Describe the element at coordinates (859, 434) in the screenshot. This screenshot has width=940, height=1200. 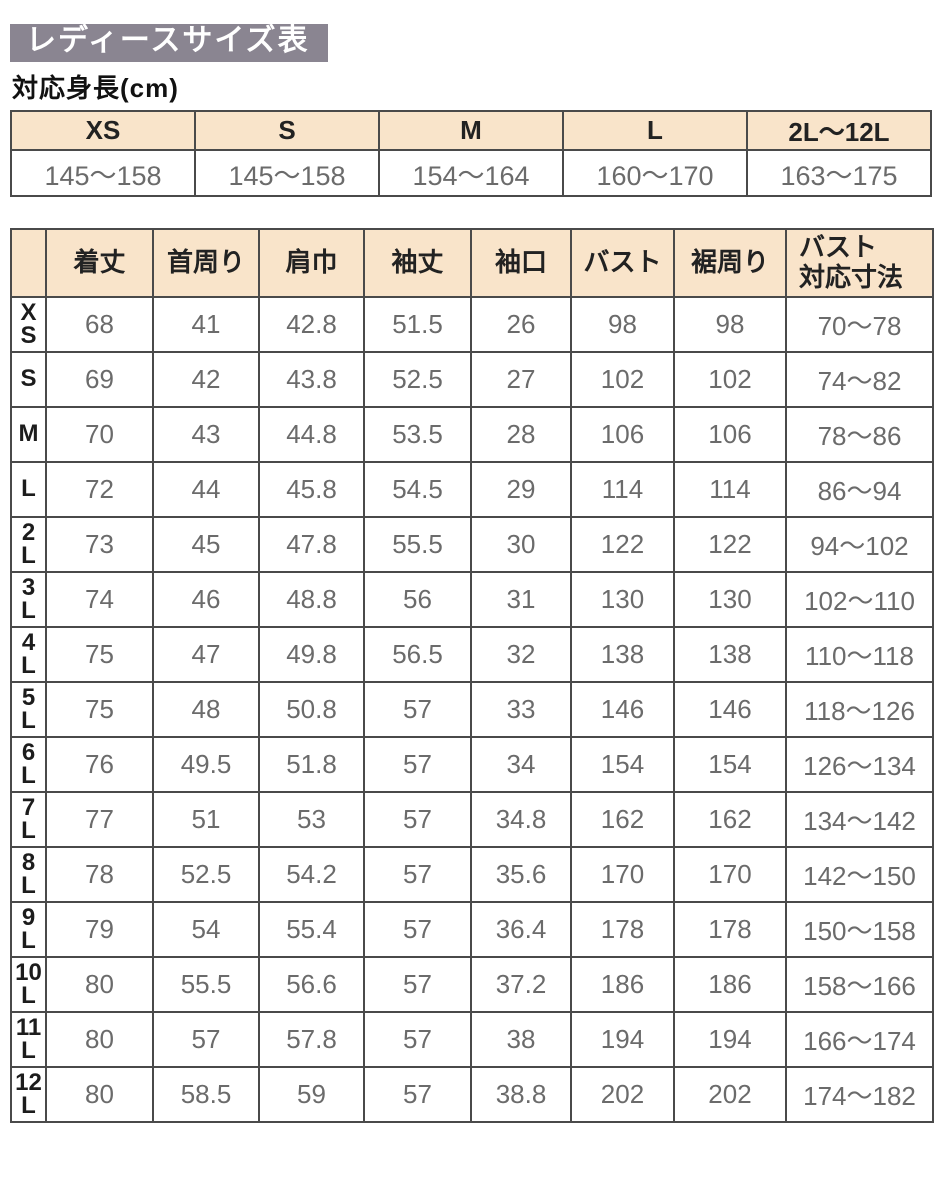
I see `size-value-cell: 78〜86` at that location.